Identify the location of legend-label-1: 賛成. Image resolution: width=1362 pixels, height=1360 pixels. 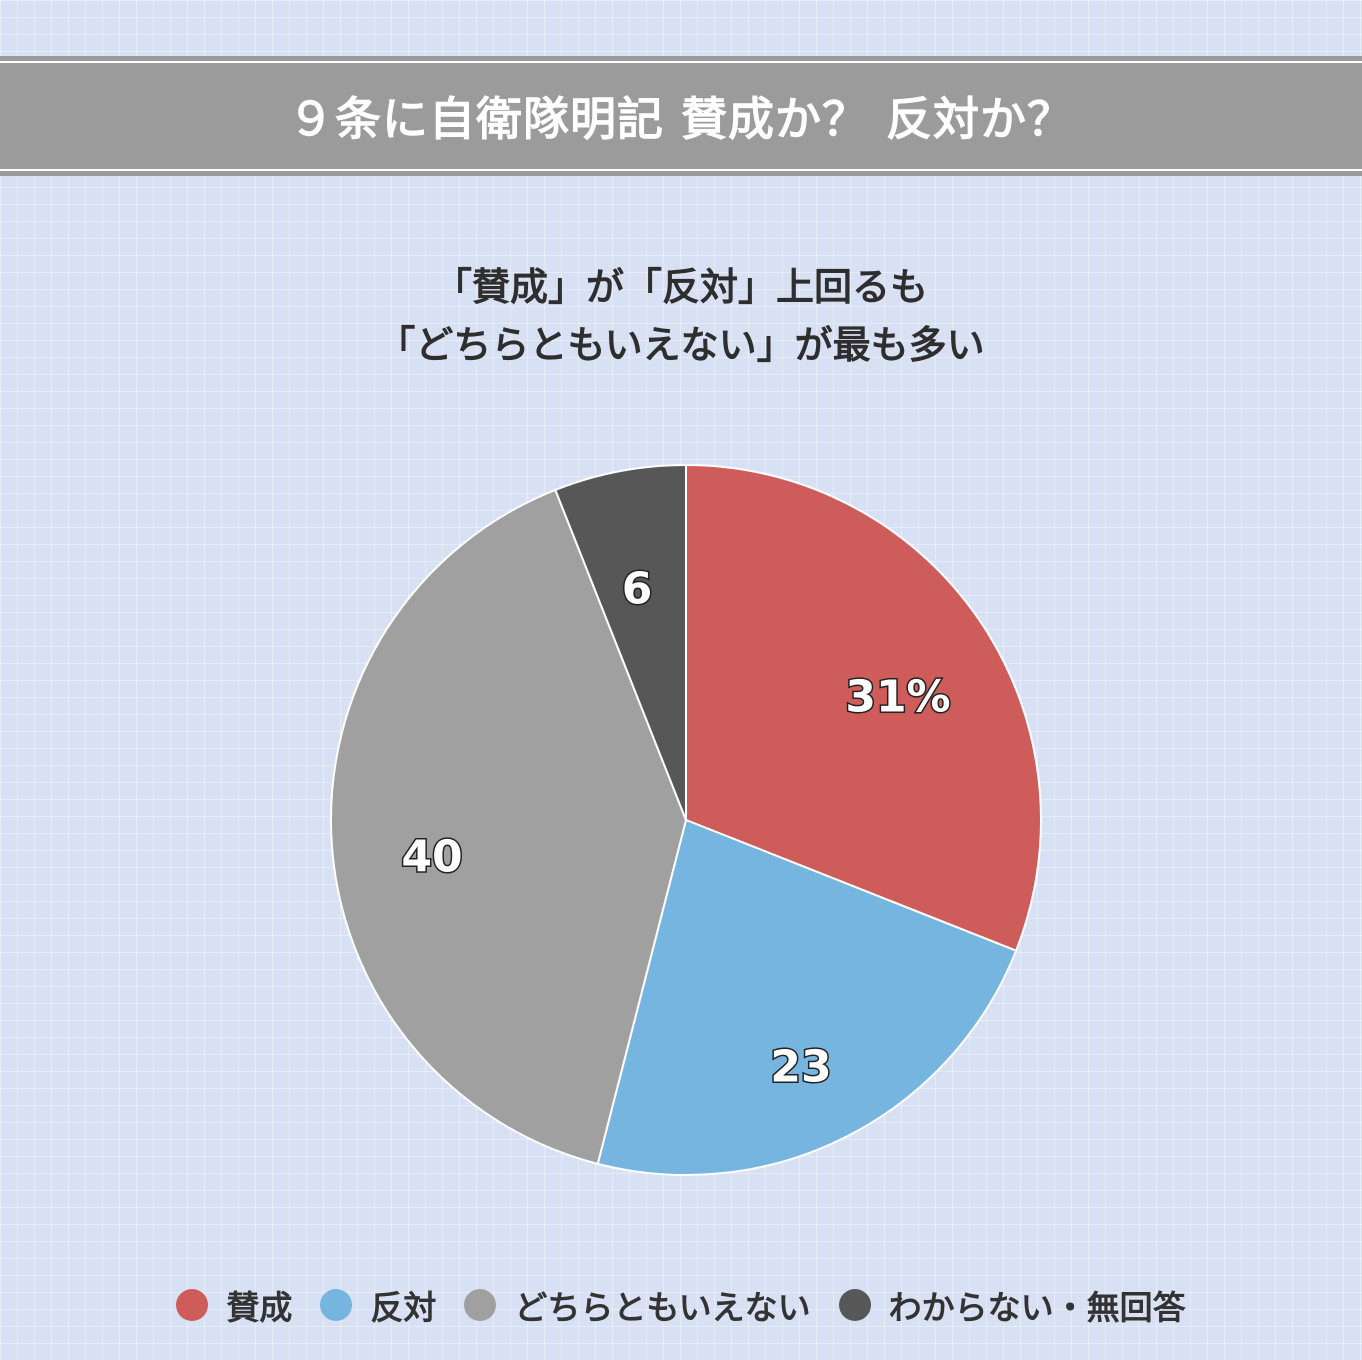
(259, 1307).